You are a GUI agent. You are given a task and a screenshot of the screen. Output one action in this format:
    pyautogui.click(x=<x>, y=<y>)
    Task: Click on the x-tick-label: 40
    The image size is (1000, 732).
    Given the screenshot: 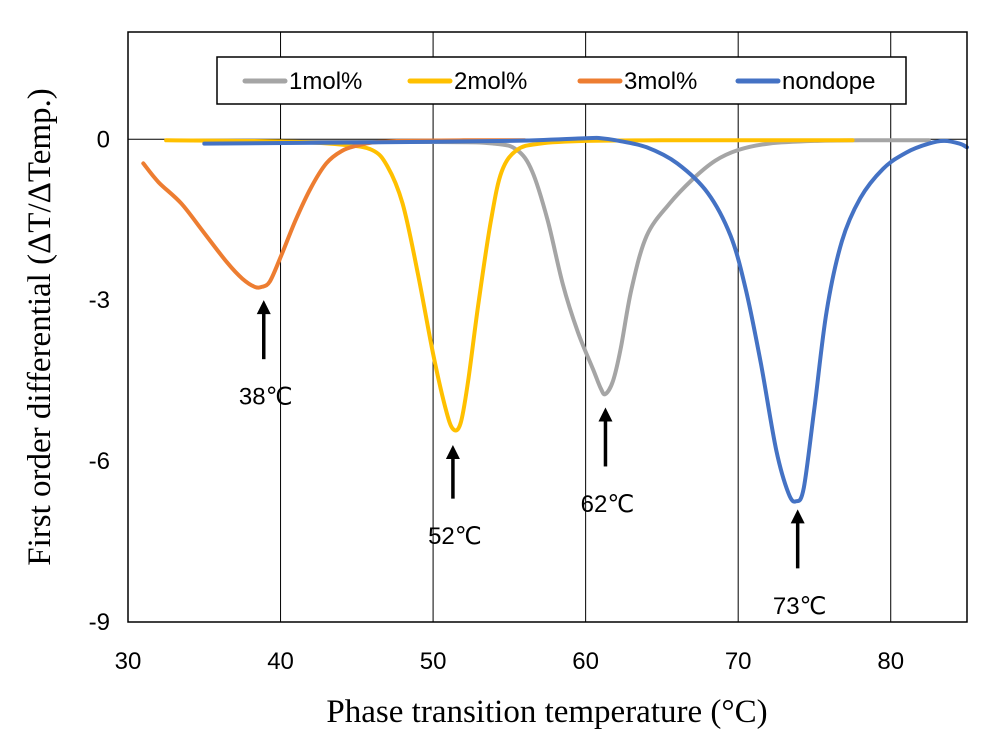 What is the action you would take?
    pyautogui.click(x=280, y=661)
    